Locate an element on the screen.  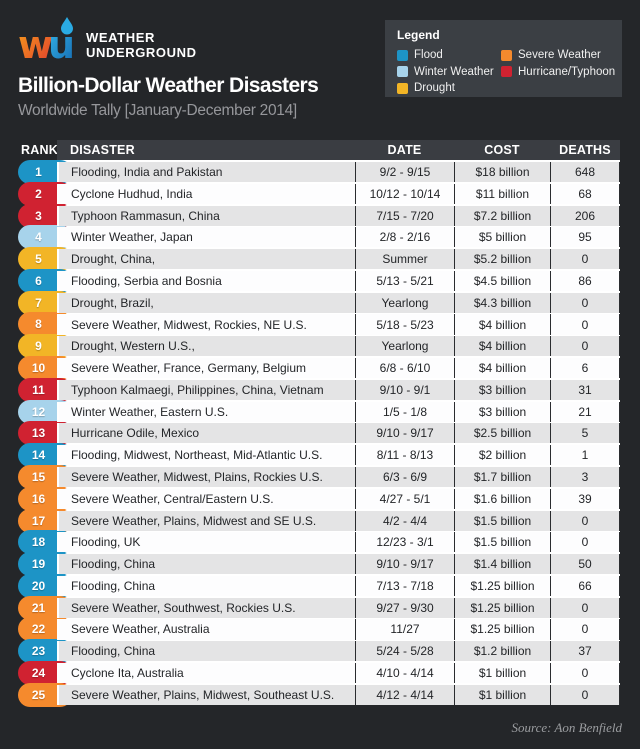
cost-cell: $1.7 billion is located at coordinates (502, 477).